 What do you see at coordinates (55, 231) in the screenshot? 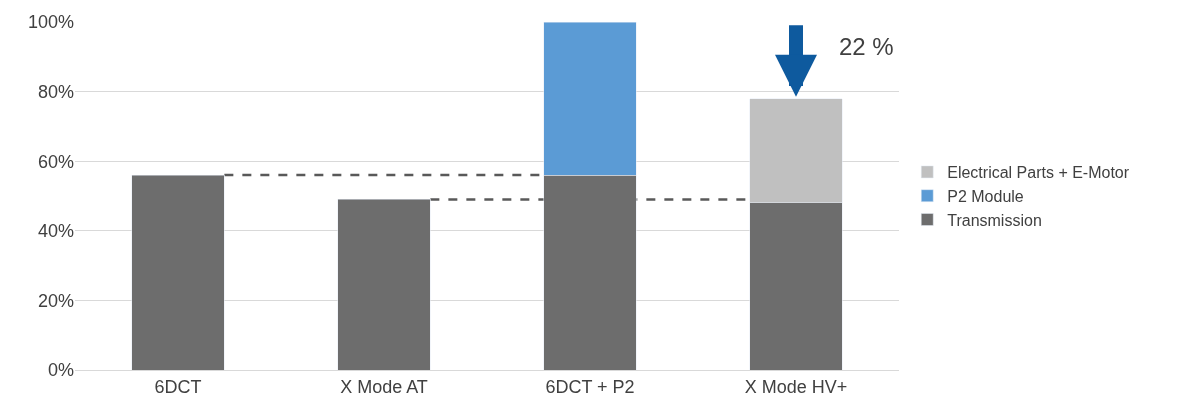
I see `y-tick-label: 40%` at bounding box center [55, 231].